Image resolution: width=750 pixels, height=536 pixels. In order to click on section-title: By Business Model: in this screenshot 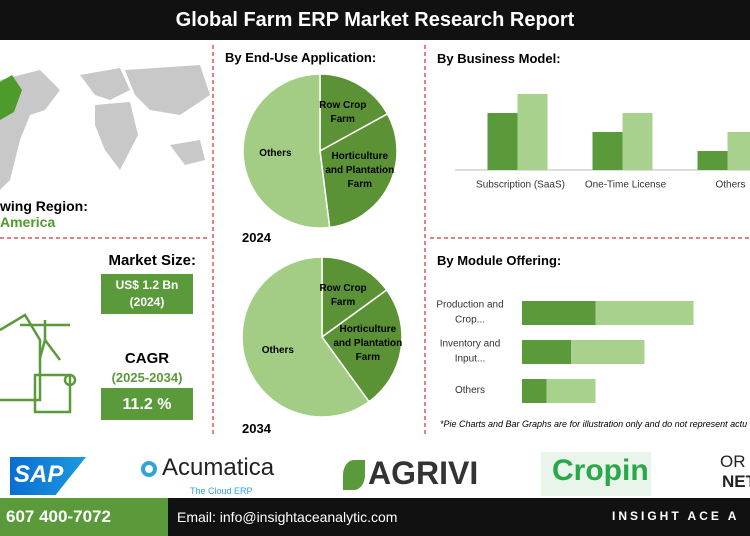, I will do `click(499, 58)`.